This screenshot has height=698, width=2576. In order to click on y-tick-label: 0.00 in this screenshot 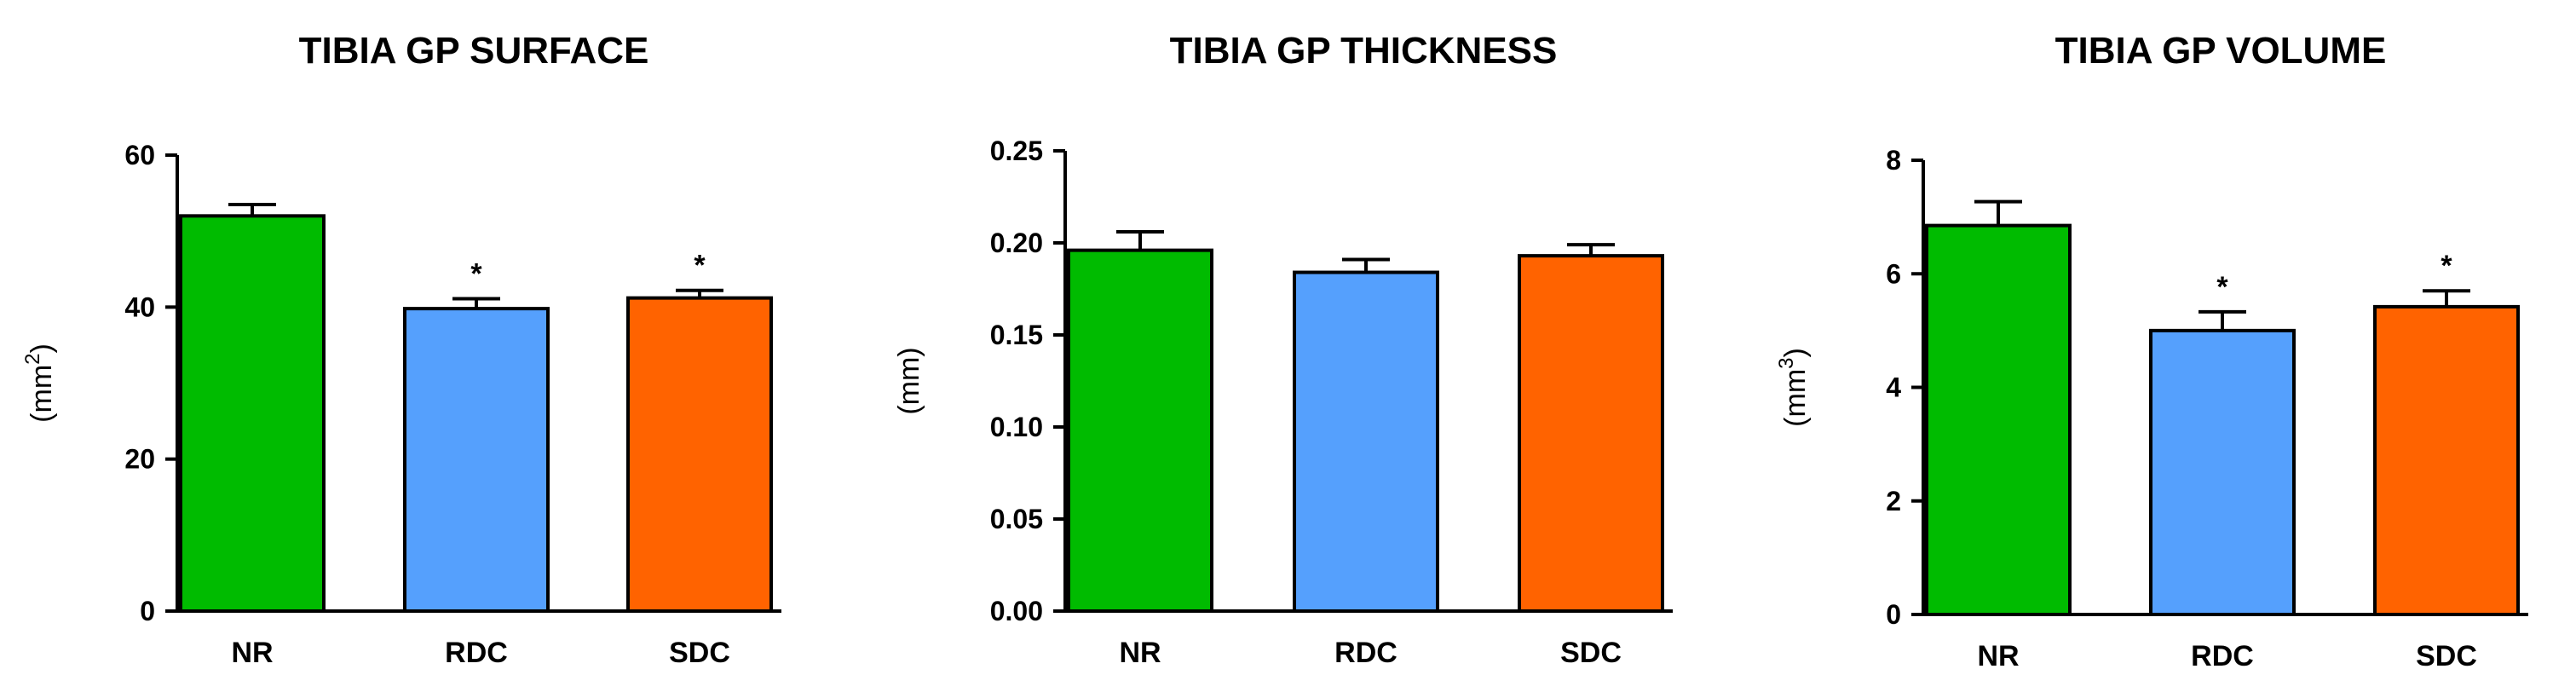, I will do `click(1016, 611)`.